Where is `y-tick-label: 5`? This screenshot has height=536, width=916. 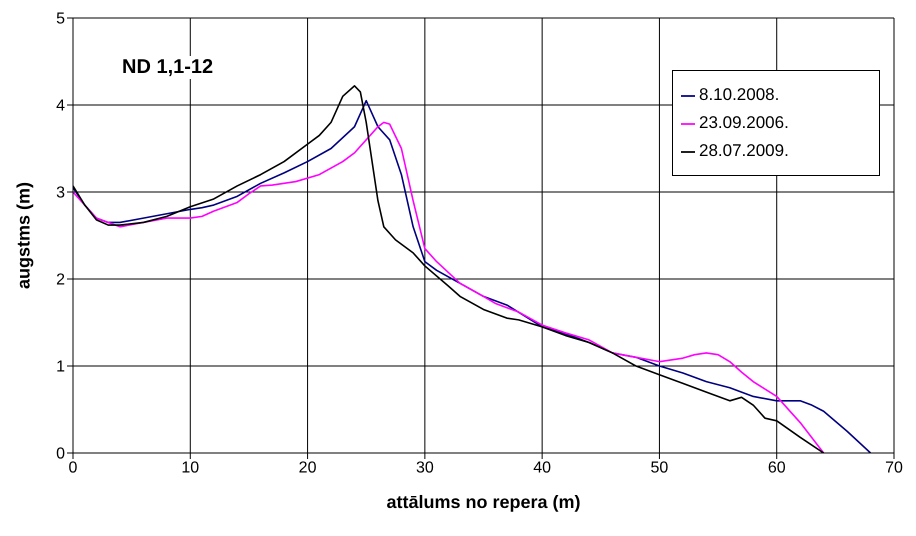
y-tick-label: 5 is located at coordinates (61, 19).